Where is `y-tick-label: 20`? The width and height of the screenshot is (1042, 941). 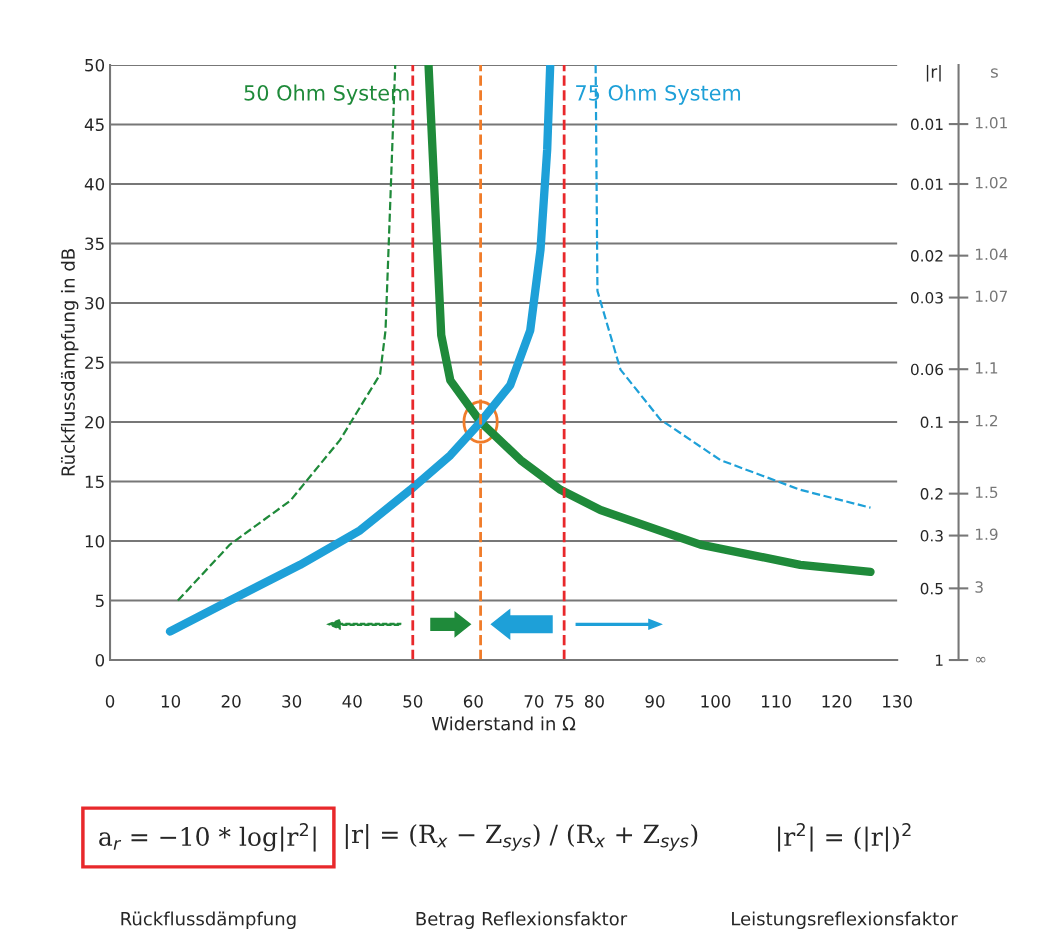
y-tick-label: 20 is located at coordinates (95, 422).